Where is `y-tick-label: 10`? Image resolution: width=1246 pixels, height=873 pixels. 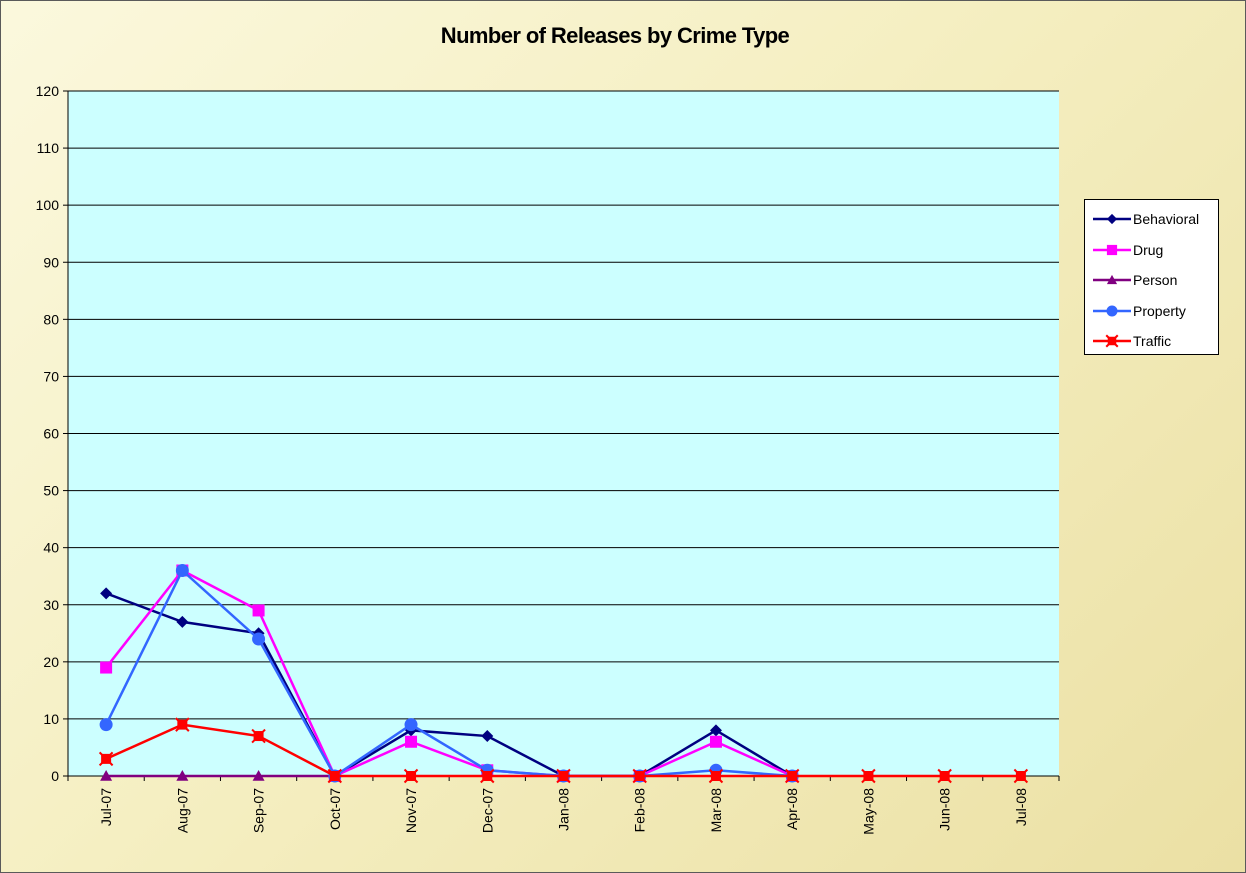
y-tick-label: 10 is located at coordinates (51, 719).